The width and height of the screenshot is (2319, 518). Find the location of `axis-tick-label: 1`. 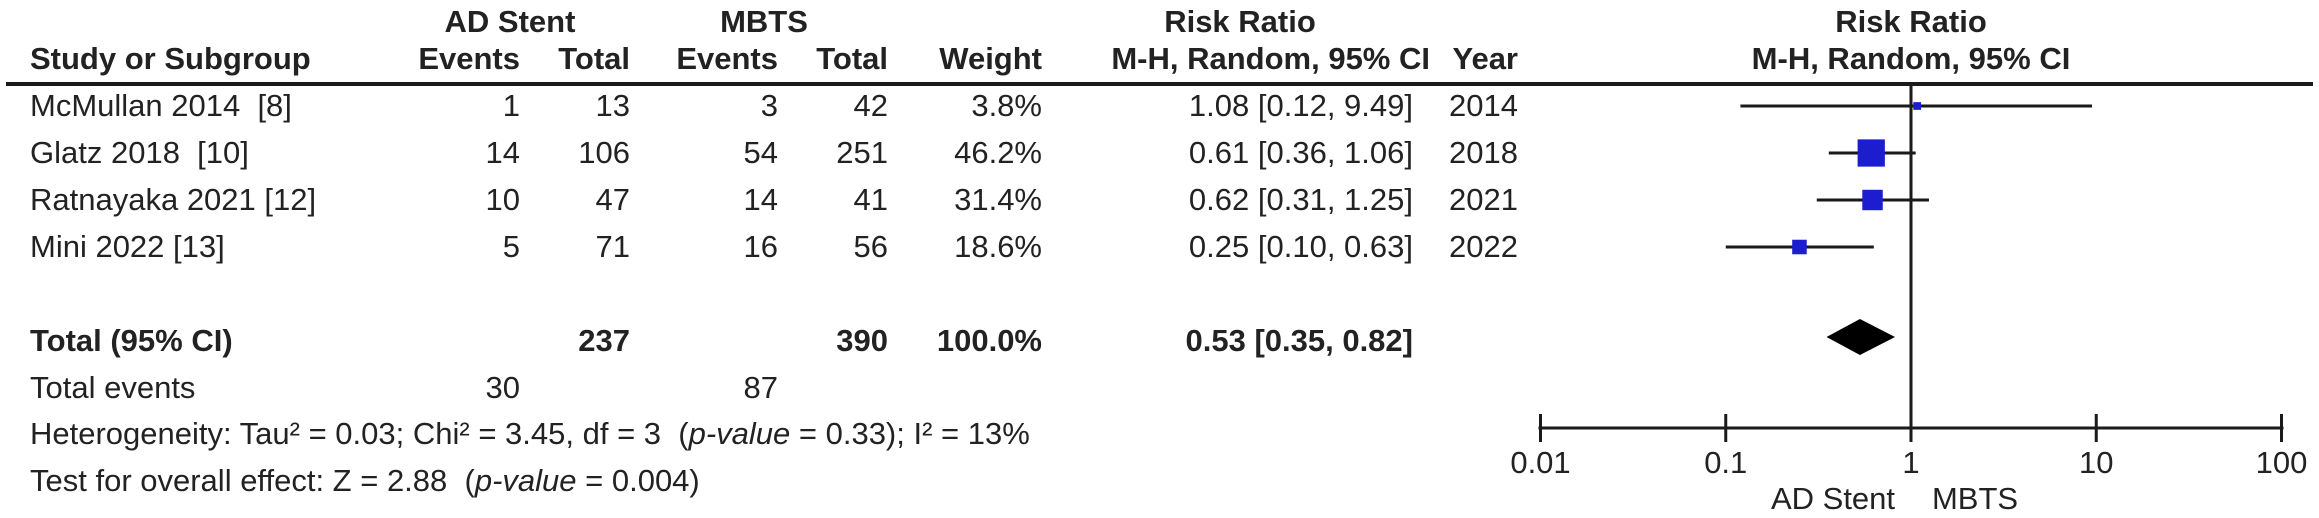

axis-tick-label: 1 is located at coordinates (1910, 462).